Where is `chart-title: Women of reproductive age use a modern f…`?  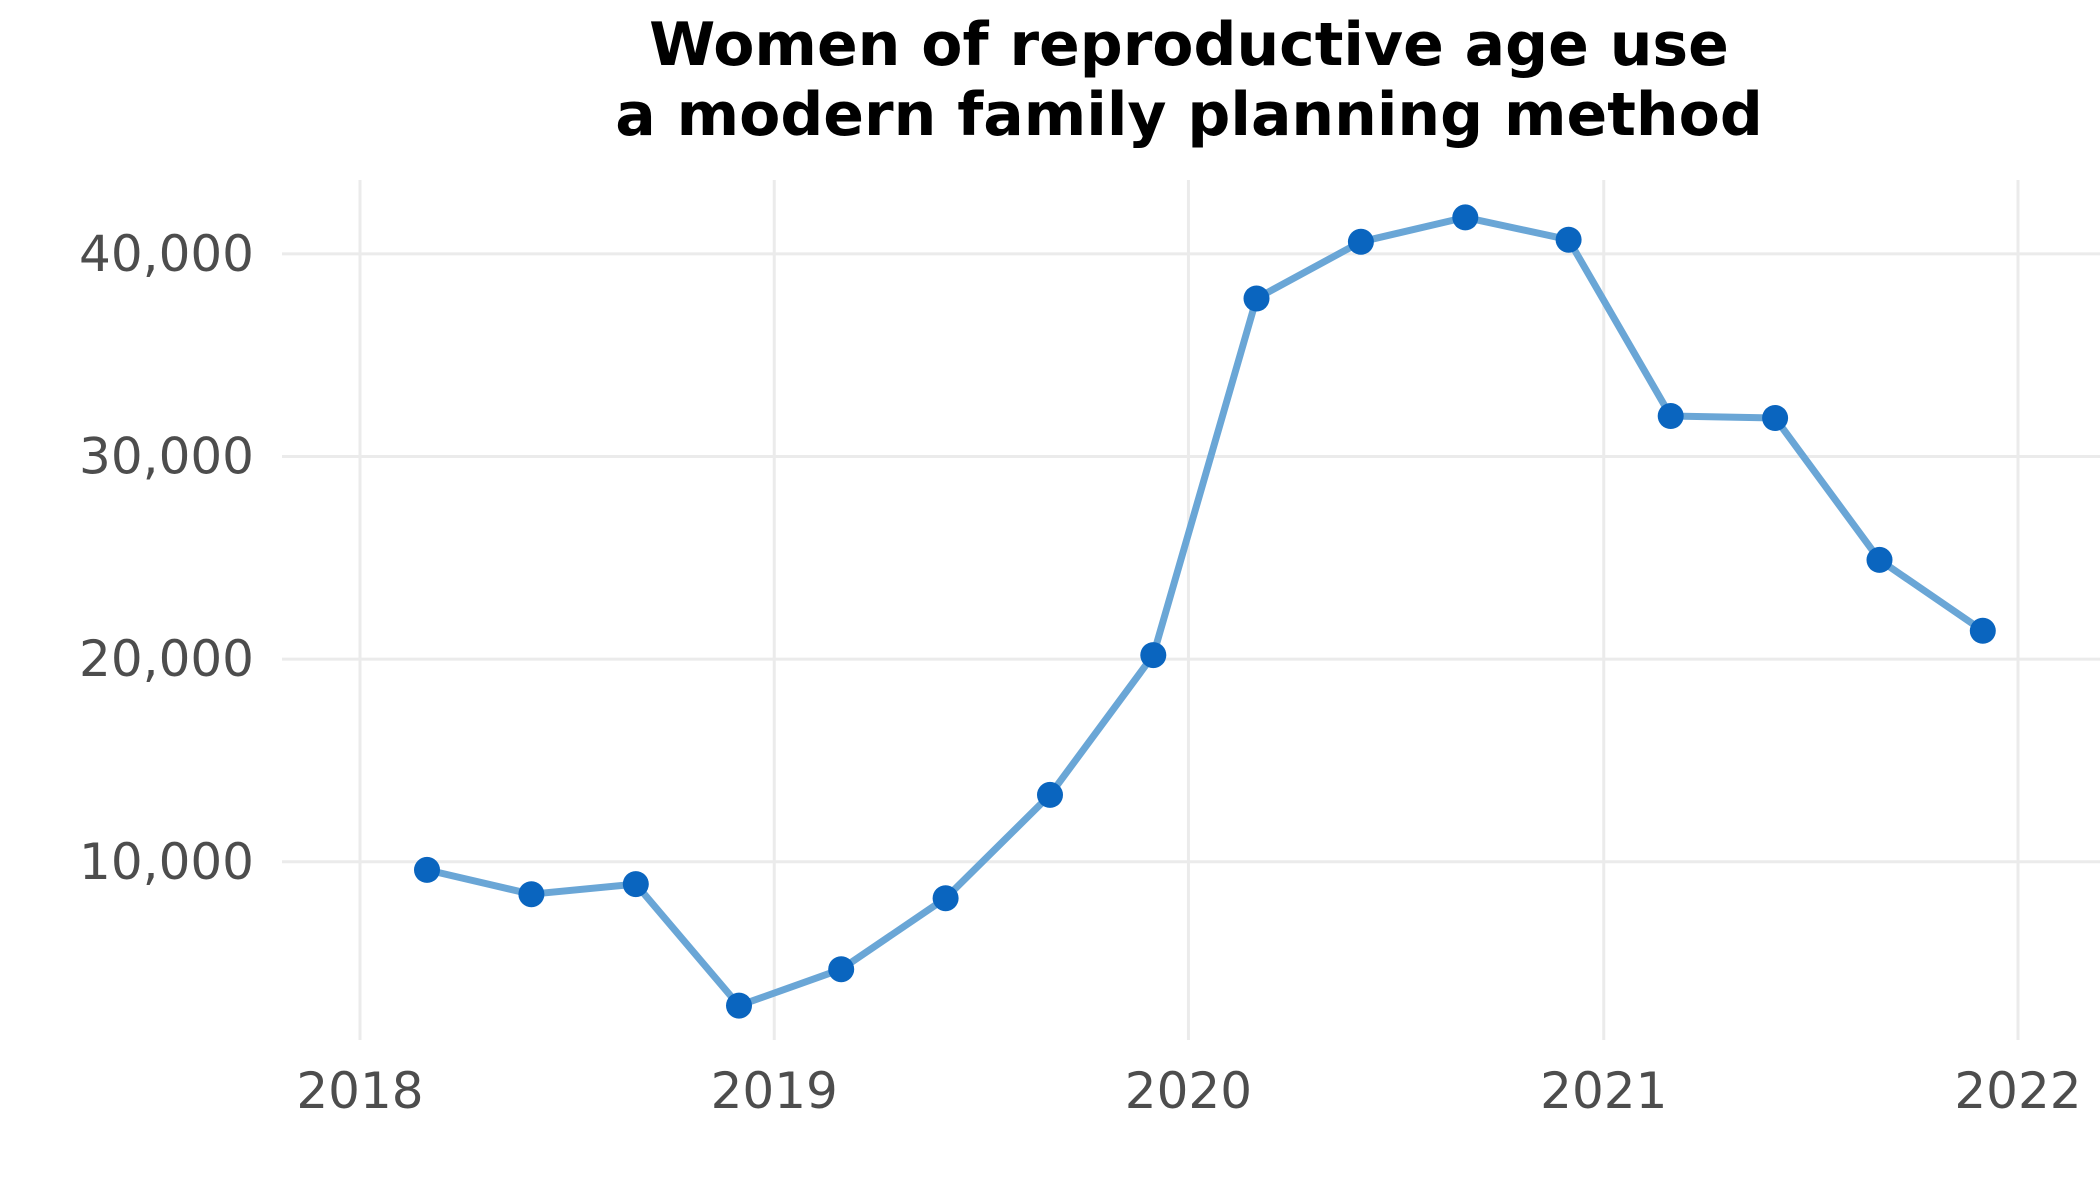 chart-title: Women of reproductive age use a modern f… is located at coordinates (1189, 80).